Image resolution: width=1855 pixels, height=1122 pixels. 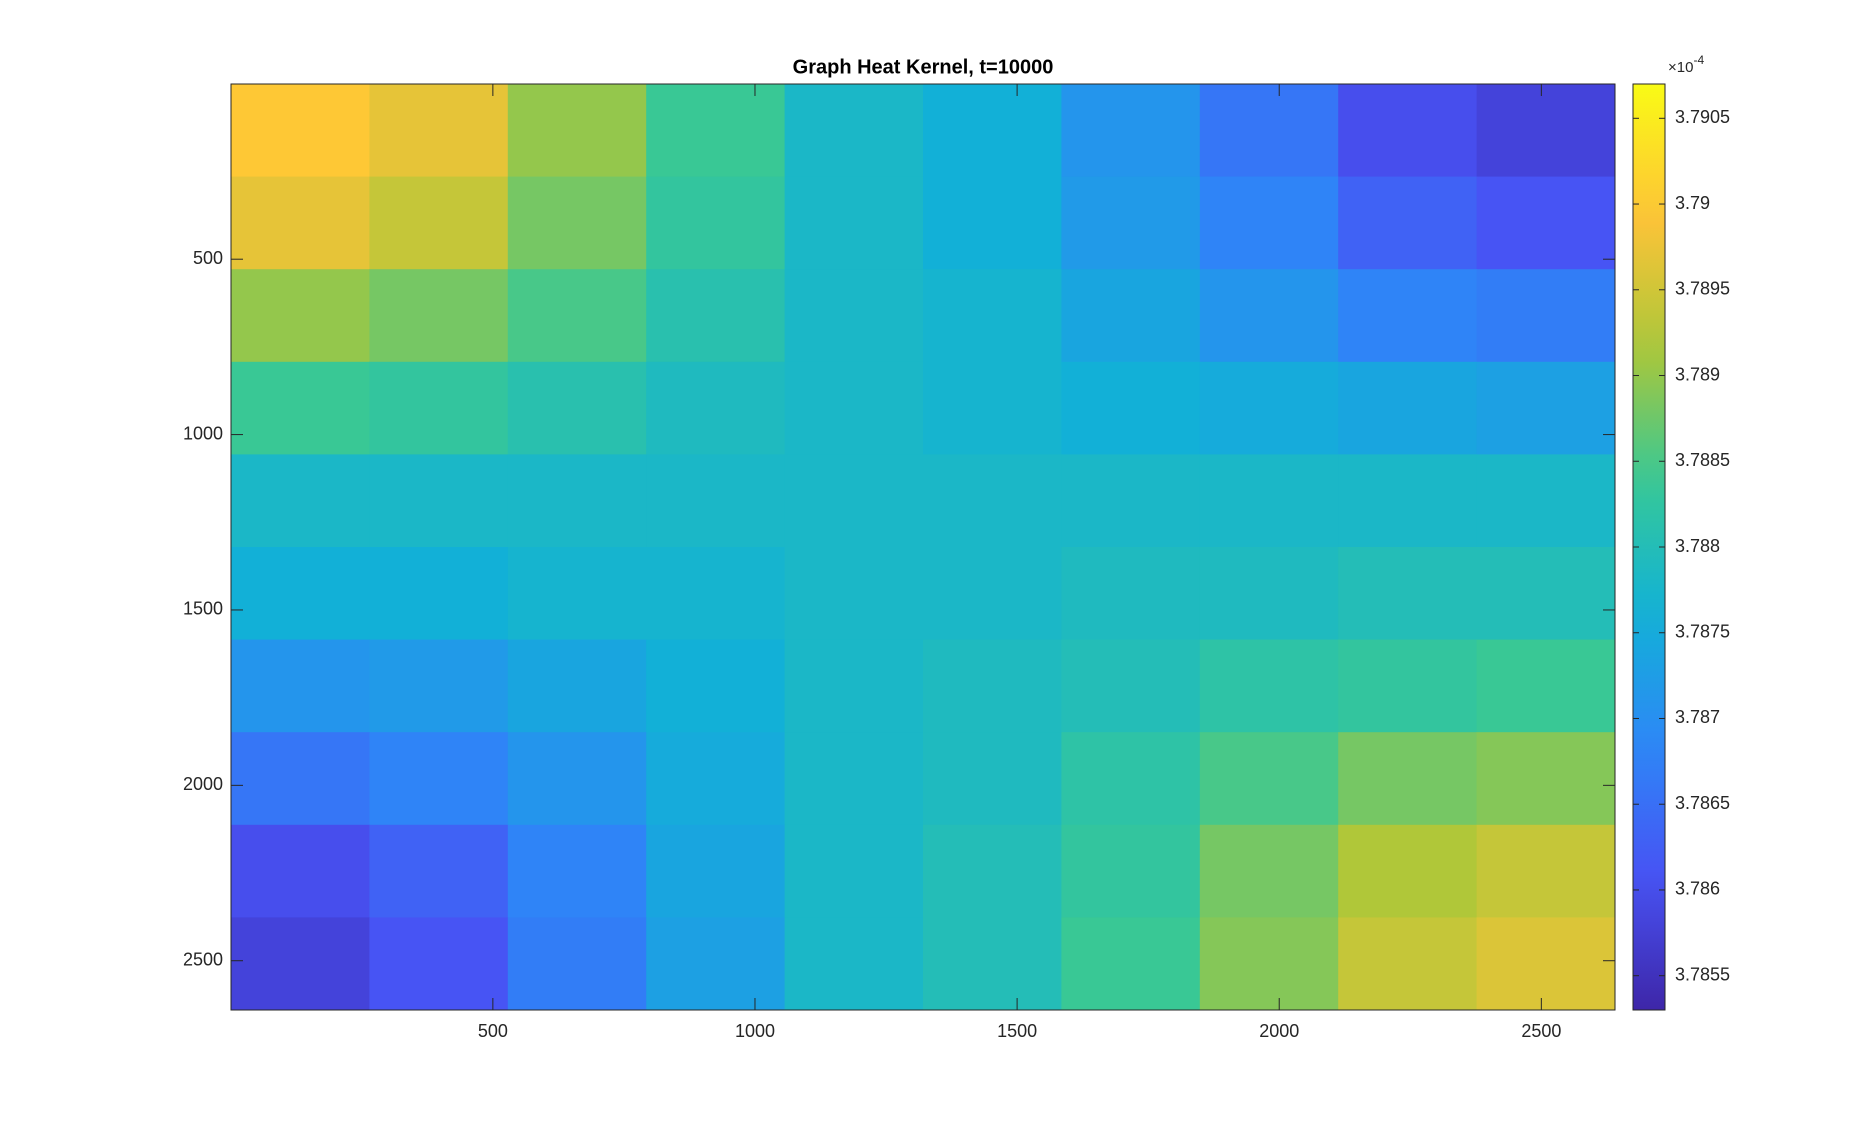 I want to click on y-tick-label: 2000, so click(x=203, y=784).